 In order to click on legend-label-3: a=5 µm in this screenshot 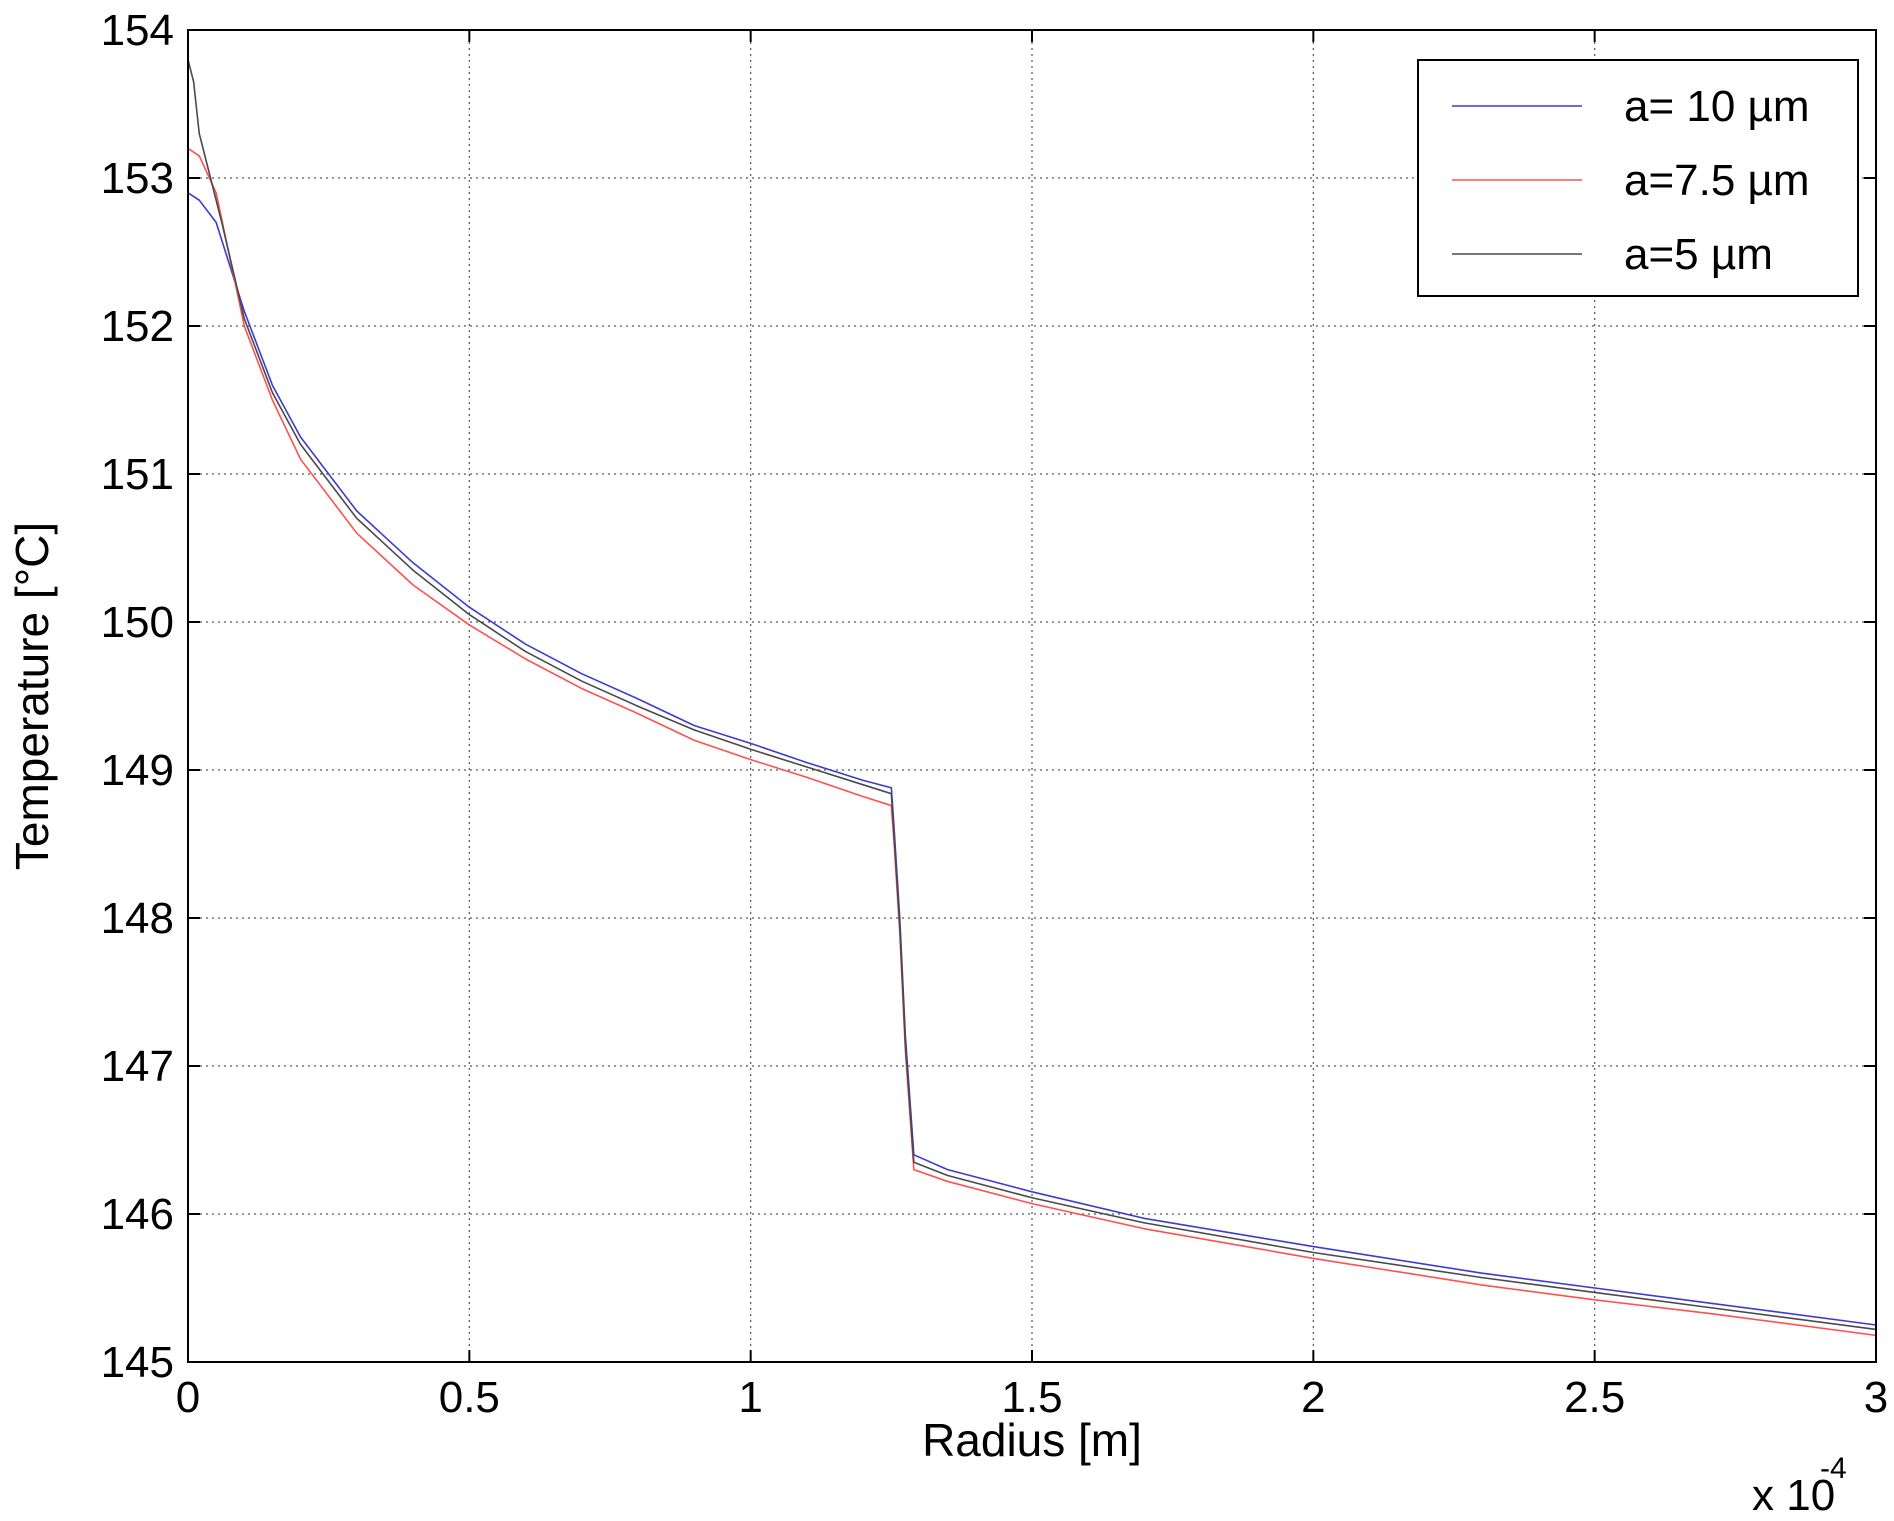, I will do `click(1698, 254)`.